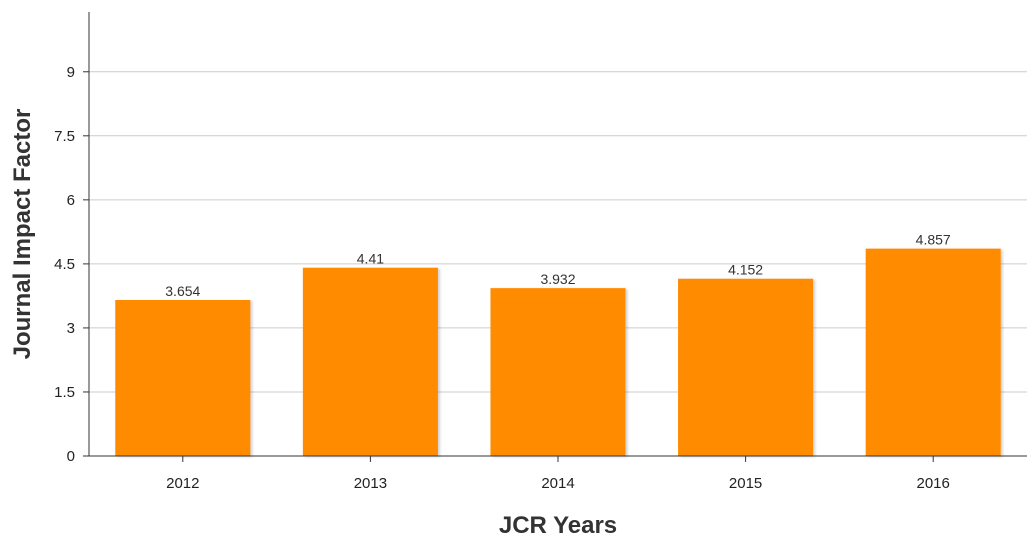  I want to click on y-tick-label: 7.5, so click(64, 136).